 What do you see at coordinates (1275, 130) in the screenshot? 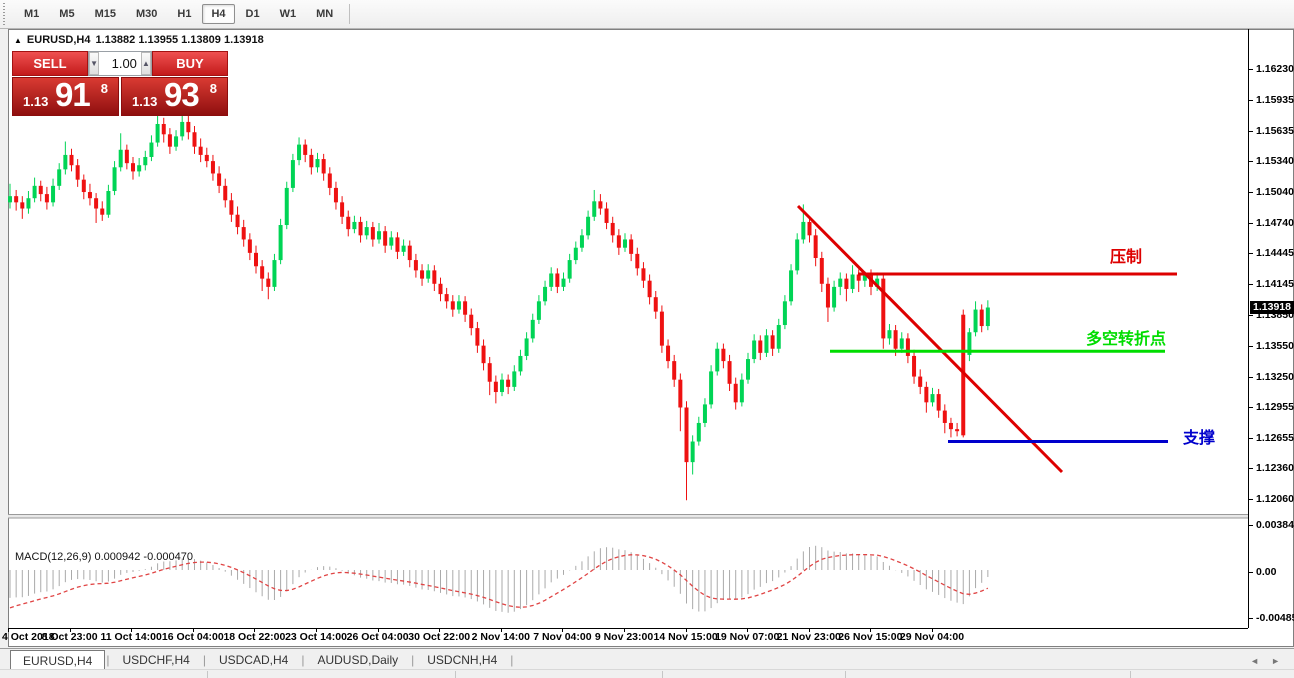
I see `price-axis-label: 1.15635` at bounding box center [1275, 130].